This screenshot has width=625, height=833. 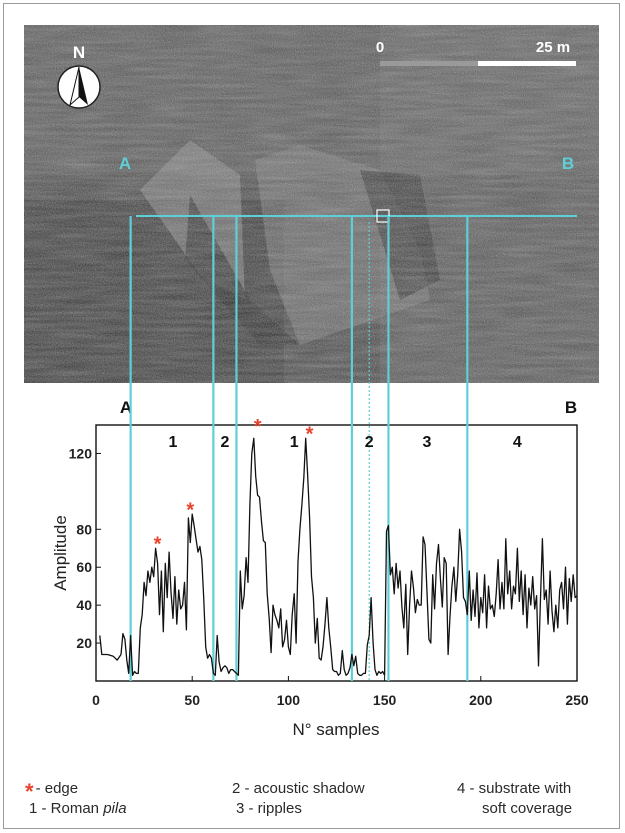 What do you see at coordinates (481, 700) in the screenshot?
I see `x-tick-label: 200` at bounding box center [481, 700].